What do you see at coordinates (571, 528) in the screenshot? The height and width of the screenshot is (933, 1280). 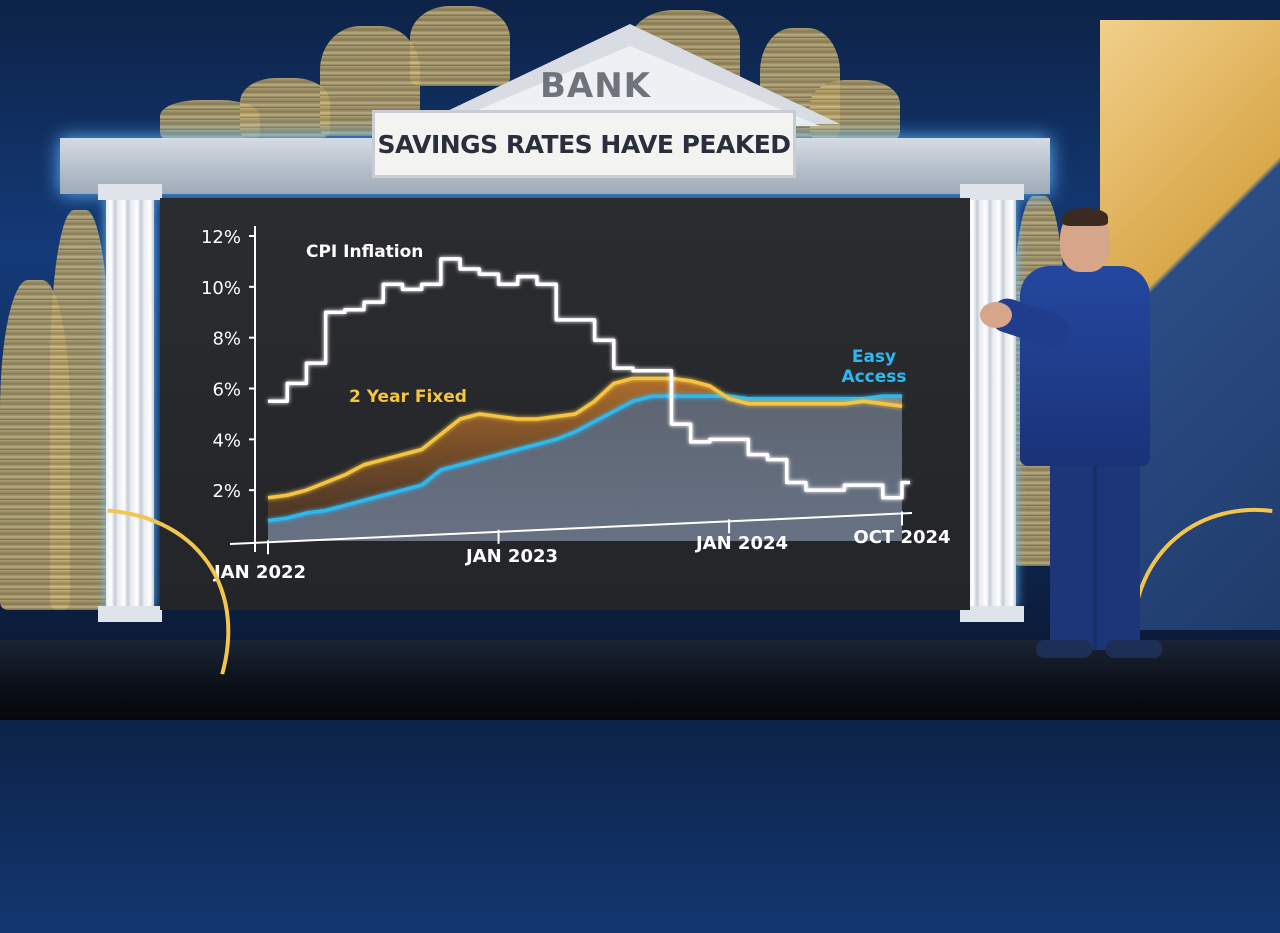 I see `x-axis-line` at bounding box center [571, 528].